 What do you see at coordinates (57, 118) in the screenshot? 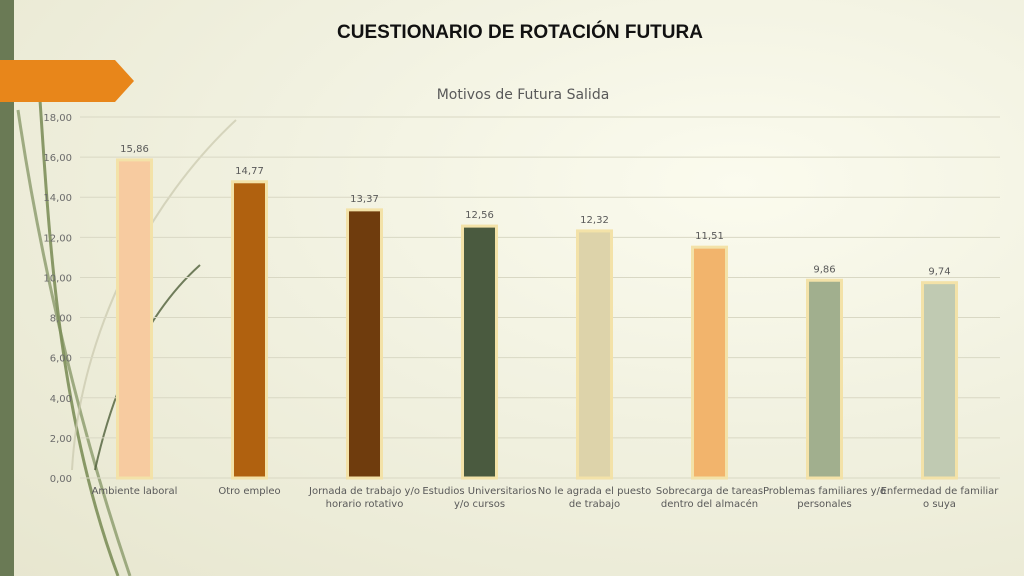
I see `y-tick-label: 18,00` at bounding box center [57, 118].